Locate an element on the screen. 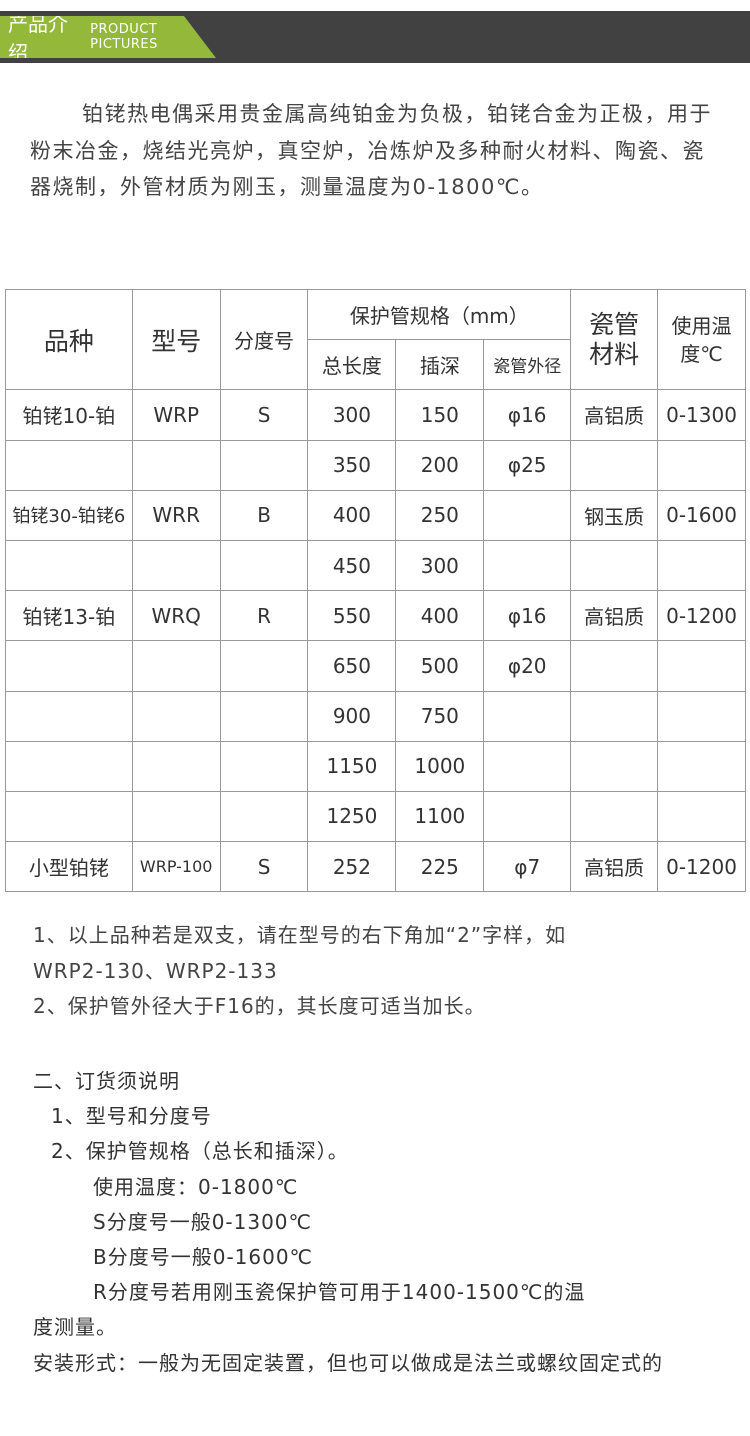 This screenshot has width=750, height=1436. section-header: 产品介绍 PRODUCT PICTURES is located at coordinates (375, 37).